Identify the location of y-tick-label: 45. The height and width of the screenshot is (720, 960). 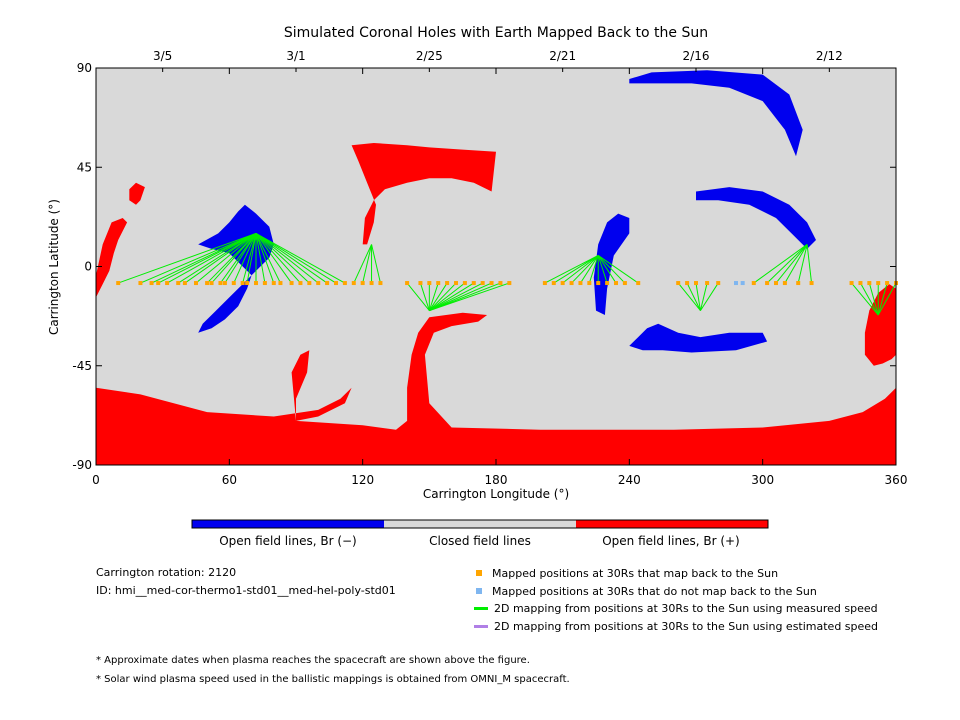
(84, 167).